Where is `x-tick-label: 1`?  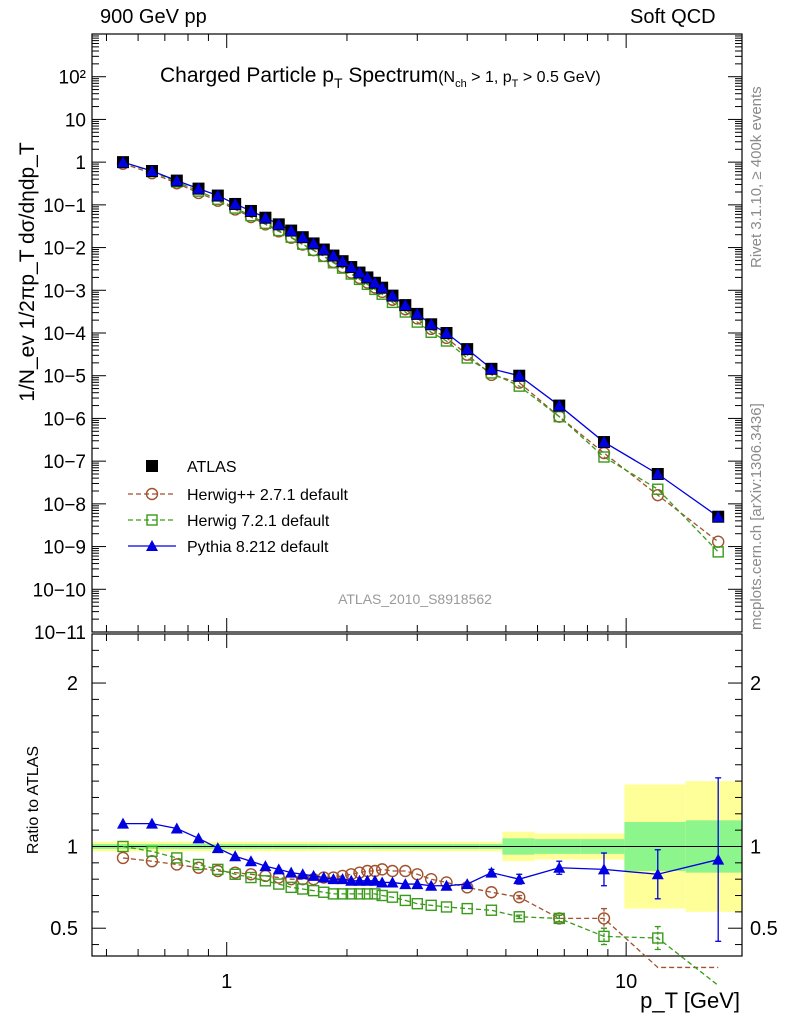
x-tick-label: 1 is located at coordinates (226, 982).